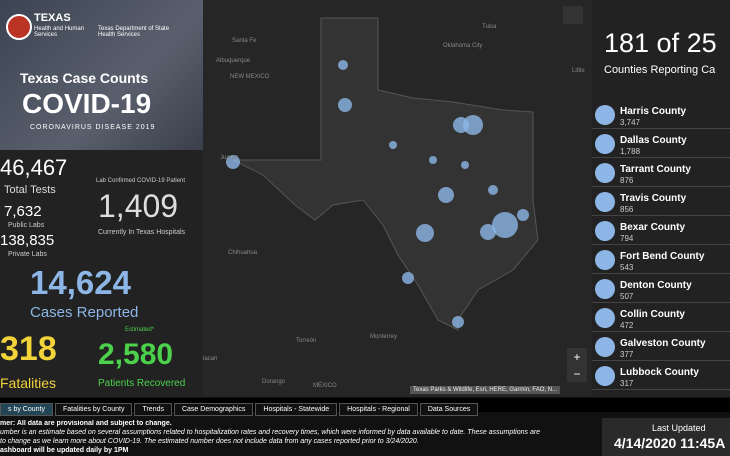  I want to click on county-row: Travis County 856, so click(661, 201).